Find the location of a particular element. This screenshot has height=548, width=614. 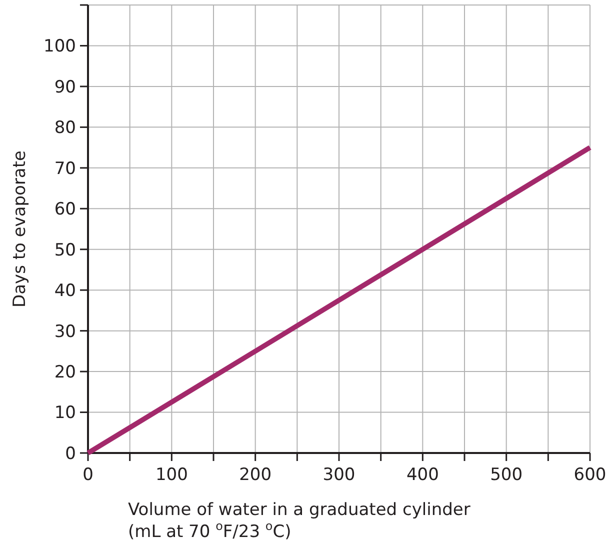

y-tick-label: 30 is located at coordinates (65, 332).